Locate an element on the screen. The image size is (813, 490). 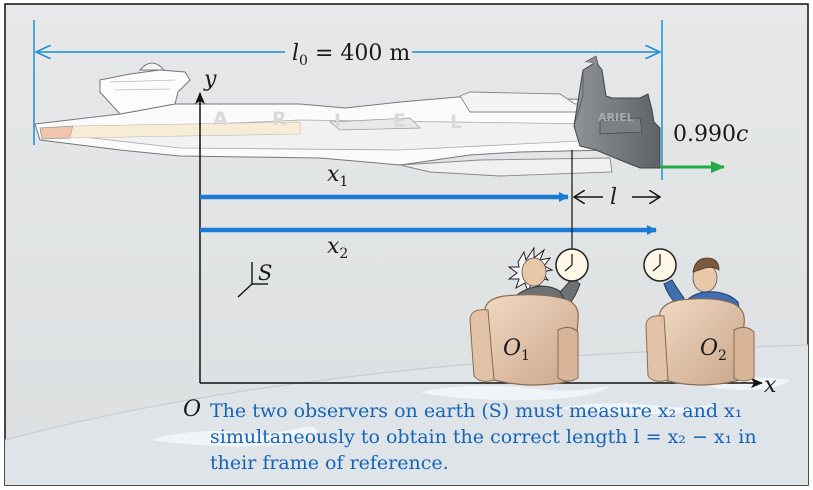
ship-letter: A is located at coordinates (220, 119).